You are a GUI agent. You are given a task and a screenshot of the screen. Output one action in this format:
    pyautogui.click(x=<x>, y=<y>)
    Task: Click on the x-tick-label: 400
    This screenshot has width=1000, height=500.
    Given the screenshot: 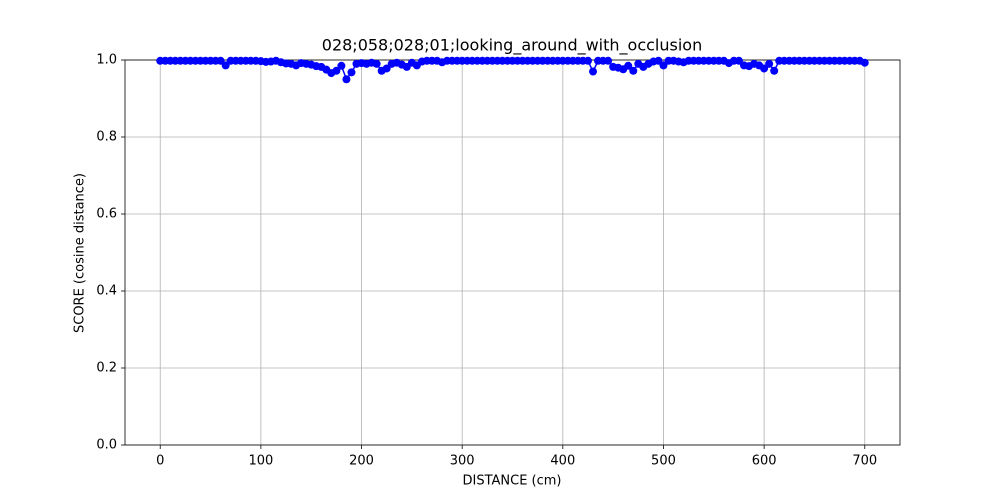 What is the action you would take?
    pyautogui.click(x=562, y=461)
    